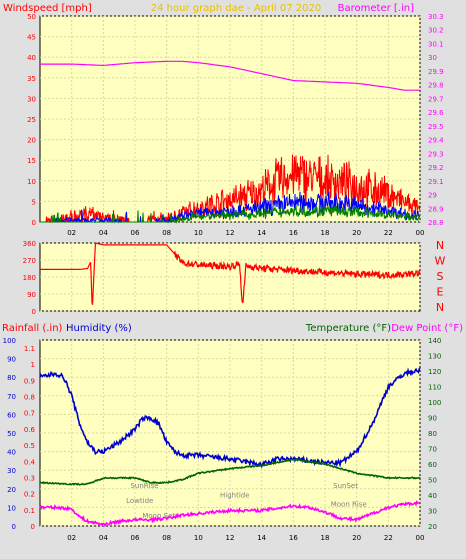 The width and height of the screenshot is (466, 559). I want to click on wind-tick-label: 20, so click(31, 141).